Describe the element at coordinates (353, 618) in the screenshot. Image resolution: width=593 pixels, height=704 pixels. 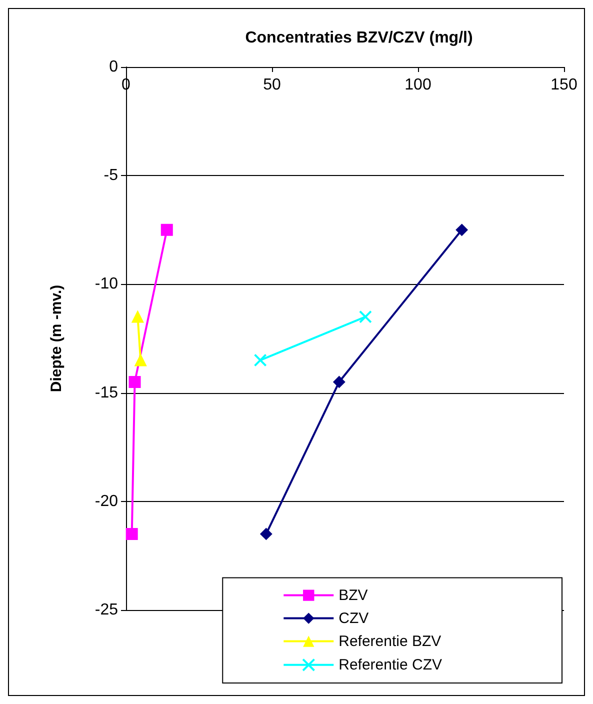
I see `legend-label: CZV` at that location.